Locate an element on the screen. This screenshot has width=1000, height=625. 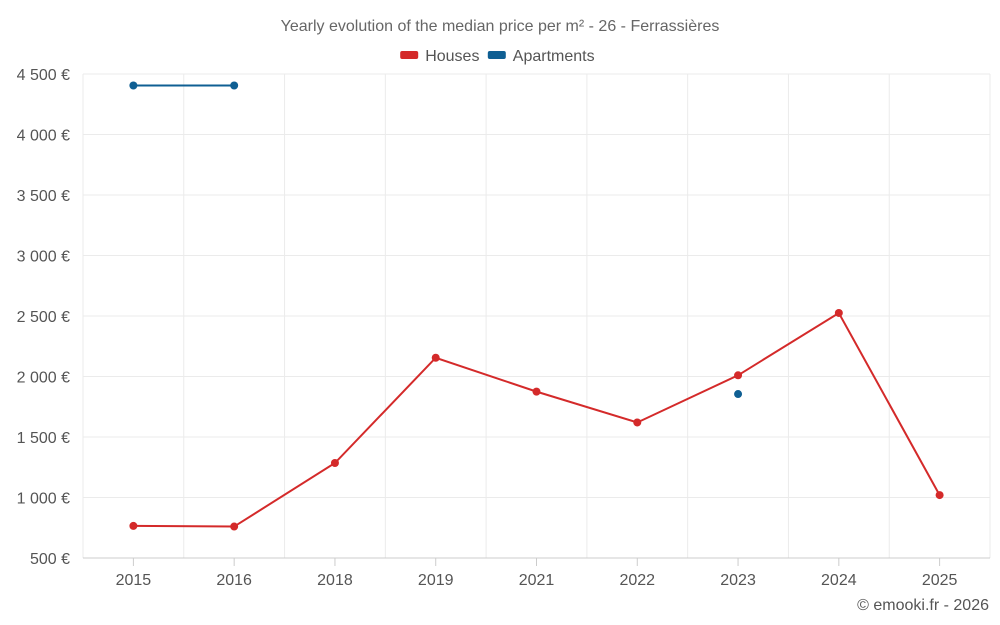
y-tick-label: 3 000 € is located at coordinates (43, 257).